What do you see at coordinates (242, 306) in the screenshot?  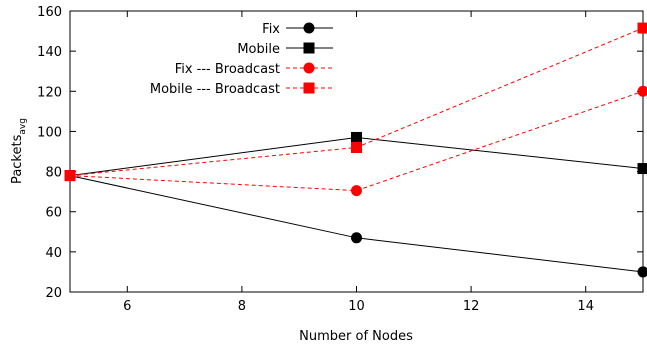 I see `x-tick-label: 8` at bounding box center [242, 306].